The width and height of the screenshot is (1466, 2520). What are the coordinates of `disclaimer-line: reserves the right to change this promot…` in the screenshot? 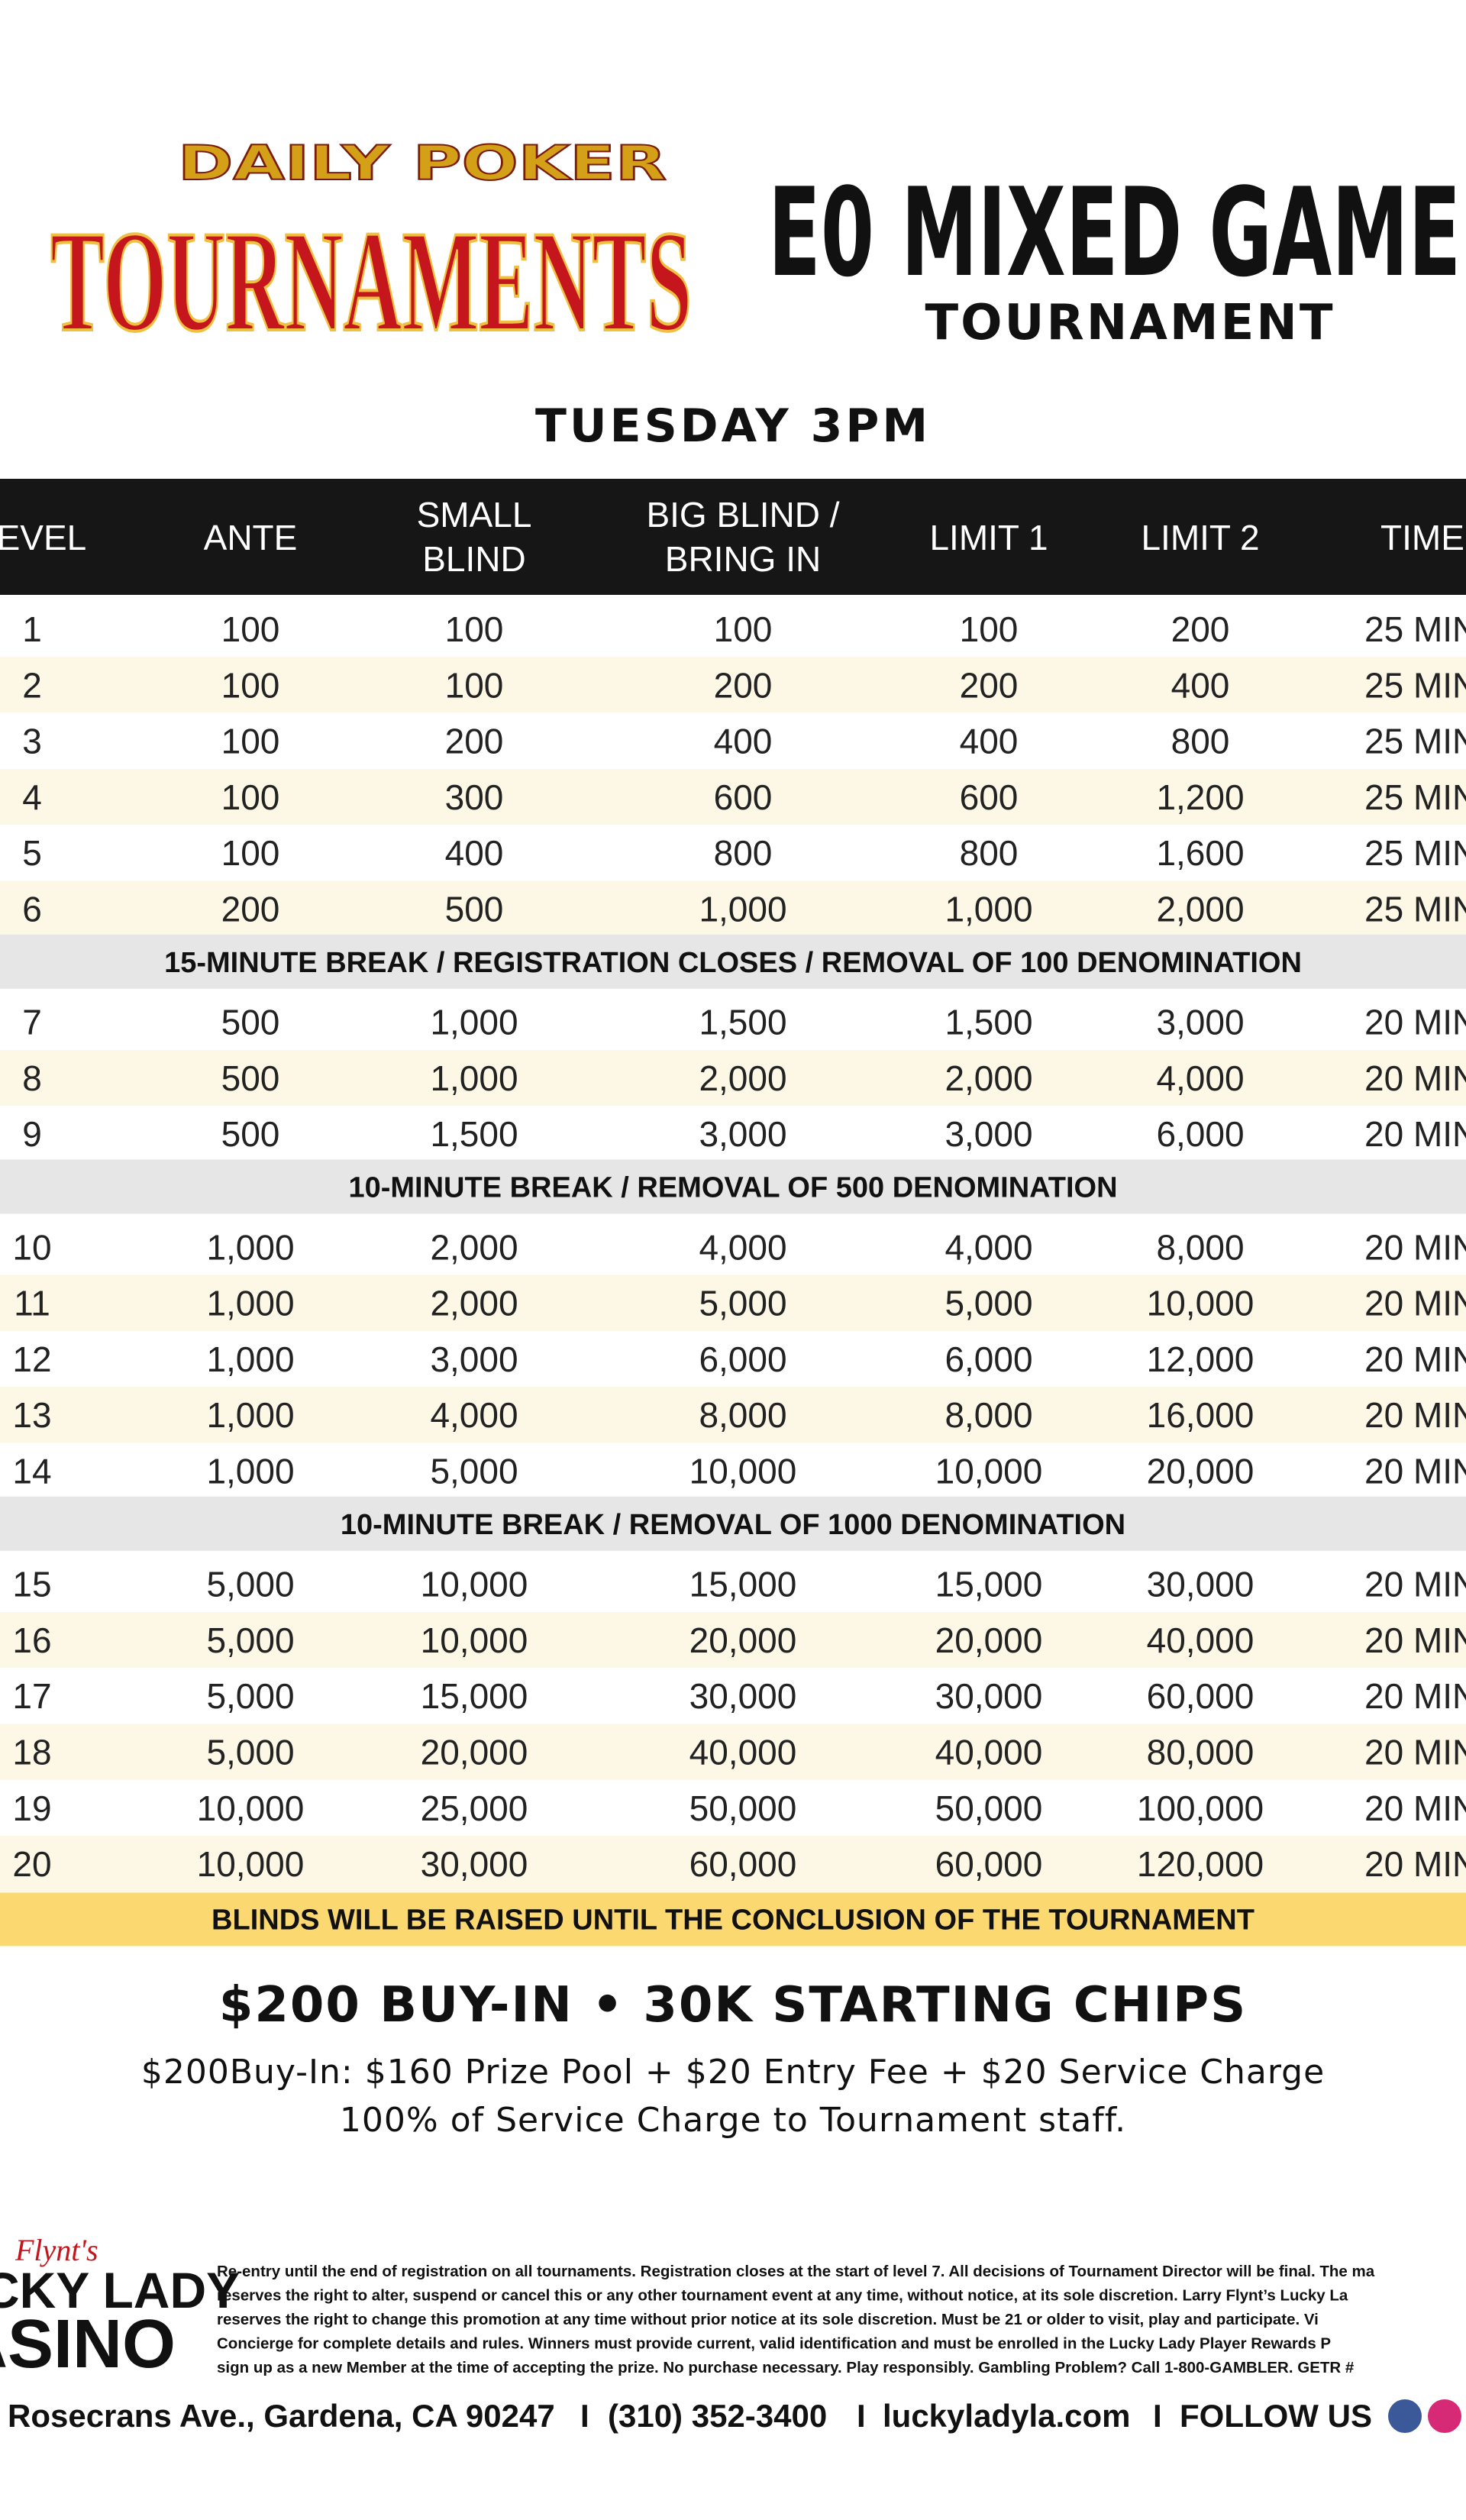 It's located at (768, 2319).